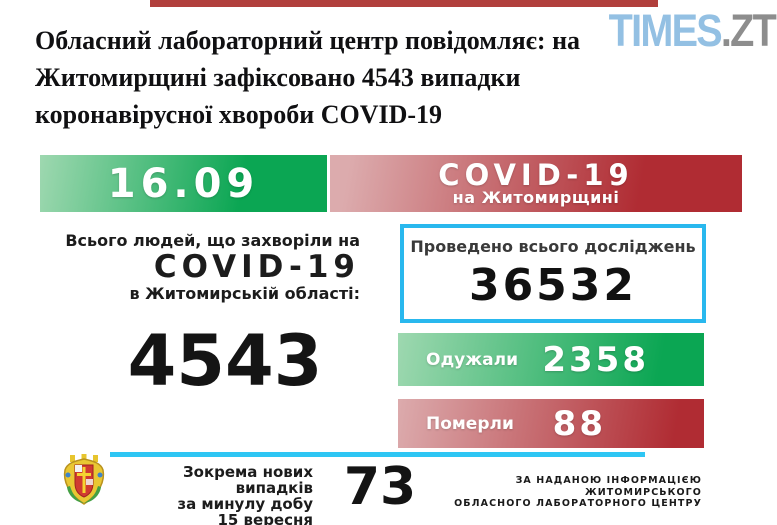 This screenshot has height=525, width=777. I want to click on date-value: 16.09, so click(183, 183).